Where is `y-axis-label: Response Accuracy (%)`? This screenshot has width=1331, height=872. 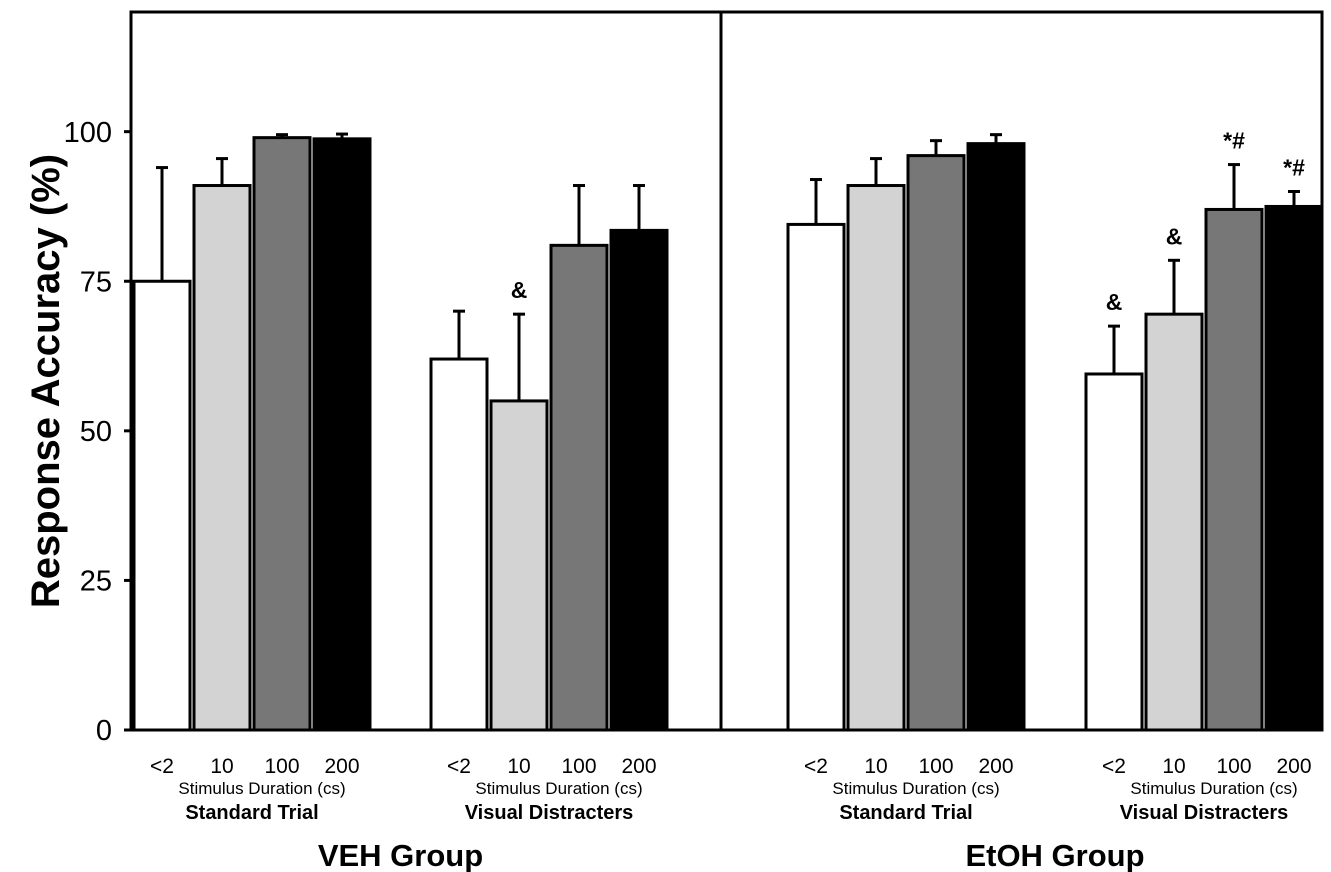
y-axis-label: Response Accuracy (%) is located at coordinates (46, 381).